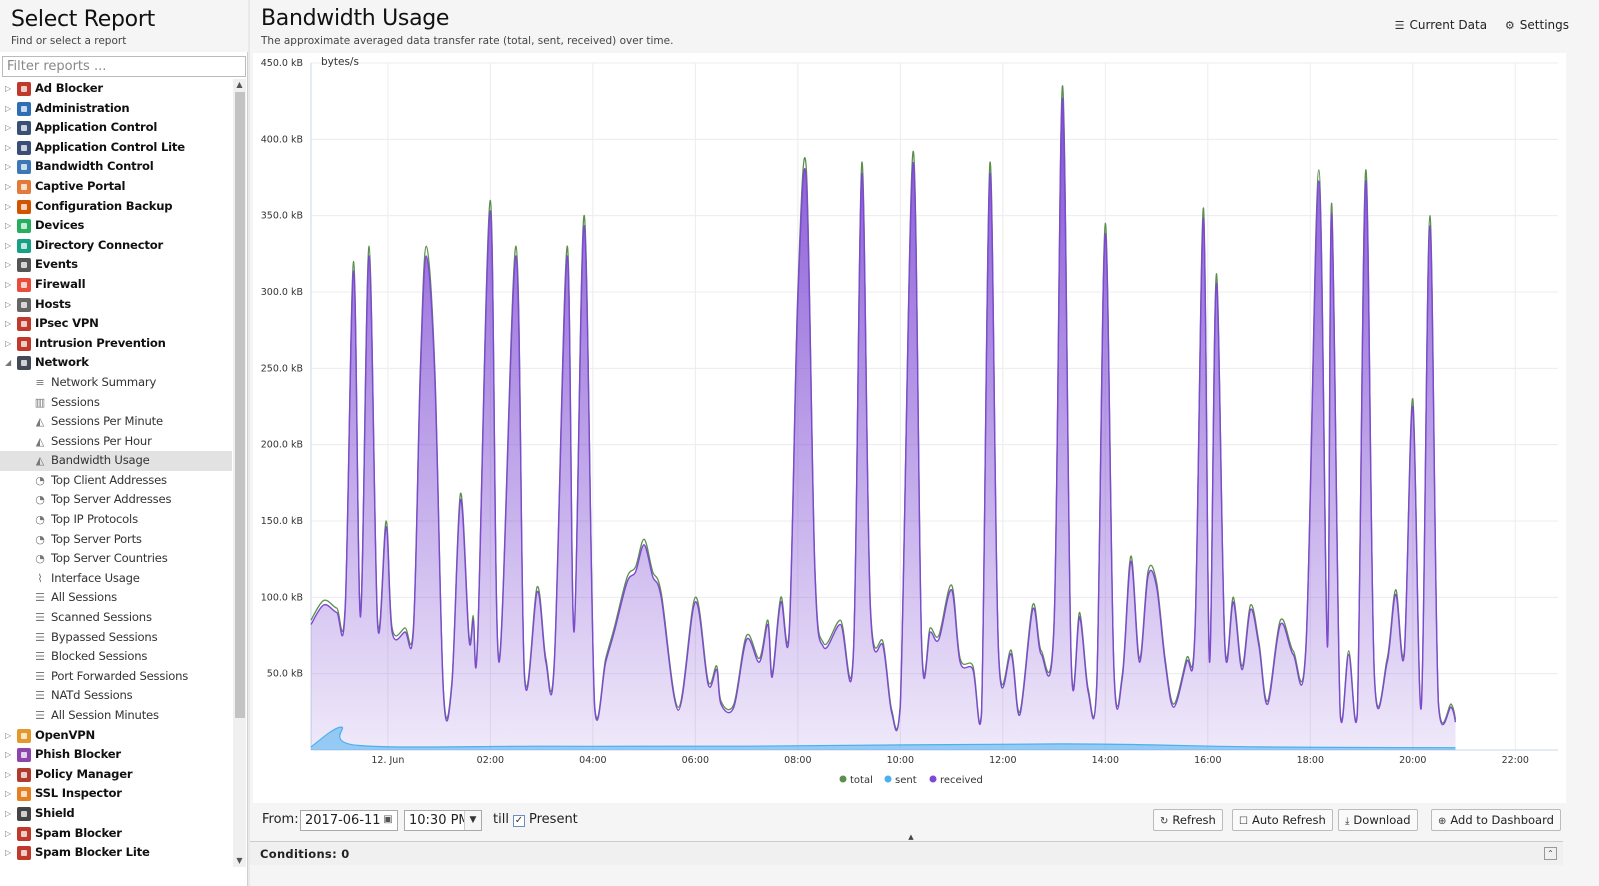  Describe the element at coordinates (116, 520) in the screenshot. I see `tree-report-item: ◔ Top IP Protocols` at that location.